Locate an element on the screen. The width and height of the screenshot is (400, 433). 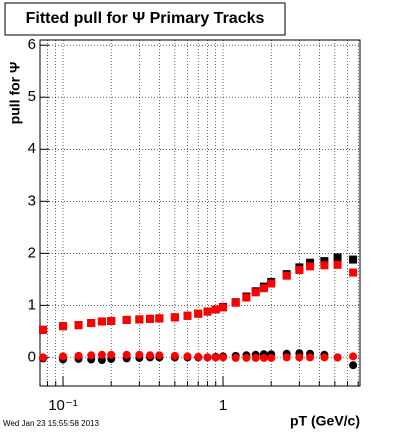
y-axis-label: pull for Ψ is located at coordinates (15, 93).